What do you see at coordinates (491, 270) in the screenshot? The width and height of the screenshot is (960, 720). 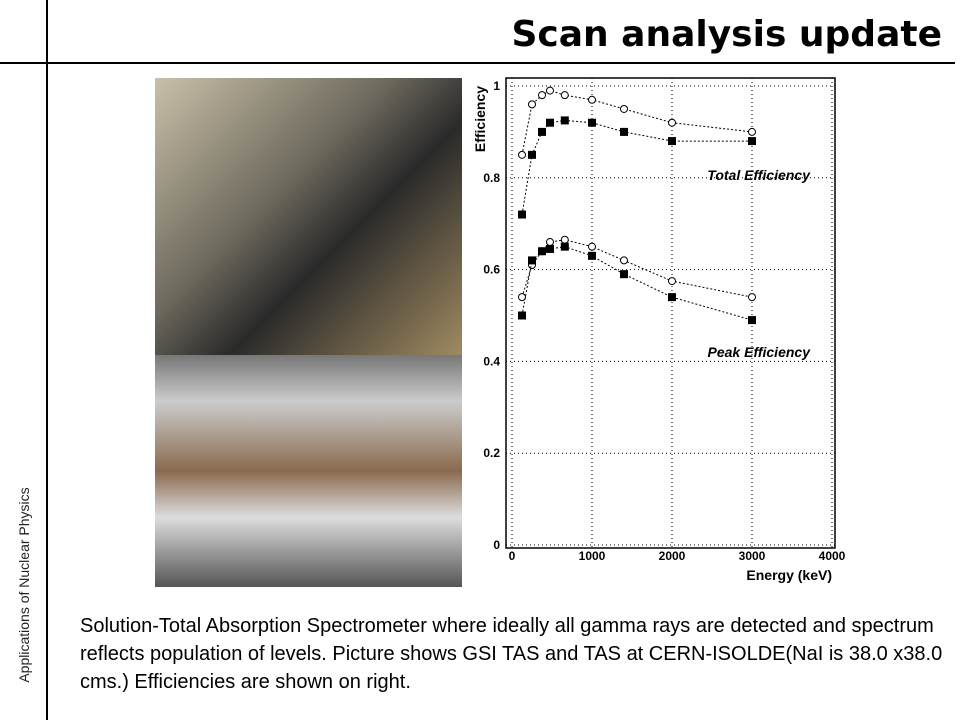 I see `y-tick-label: 0.6` at bounding box center [491, 270].